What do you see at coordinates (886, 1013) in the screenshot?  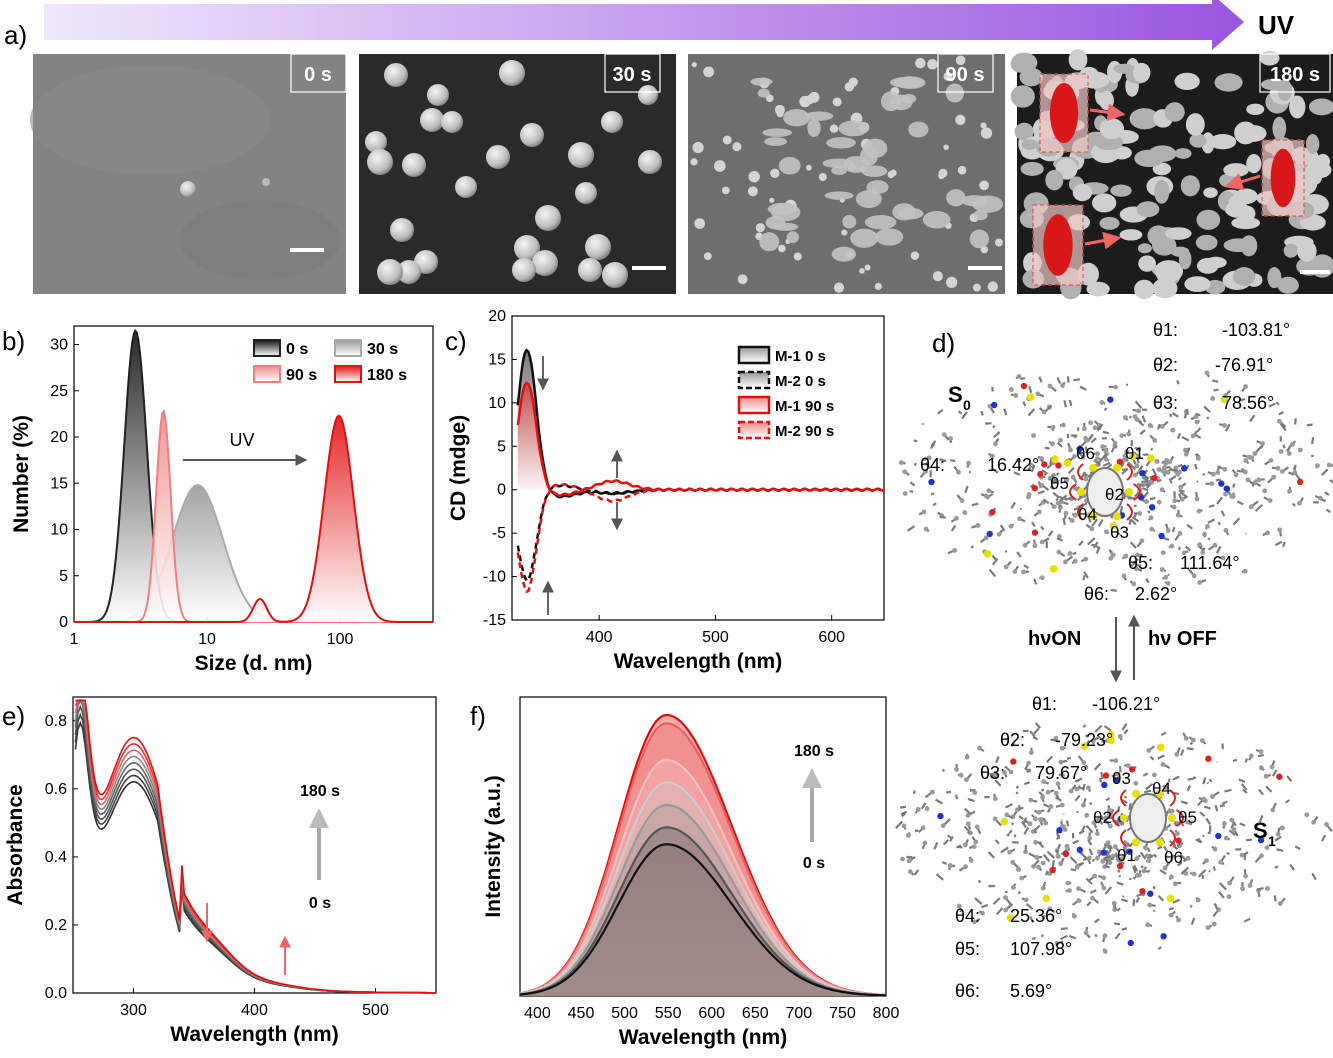 I see `x-tick-label: 800` at bounding box center [886, 1013].